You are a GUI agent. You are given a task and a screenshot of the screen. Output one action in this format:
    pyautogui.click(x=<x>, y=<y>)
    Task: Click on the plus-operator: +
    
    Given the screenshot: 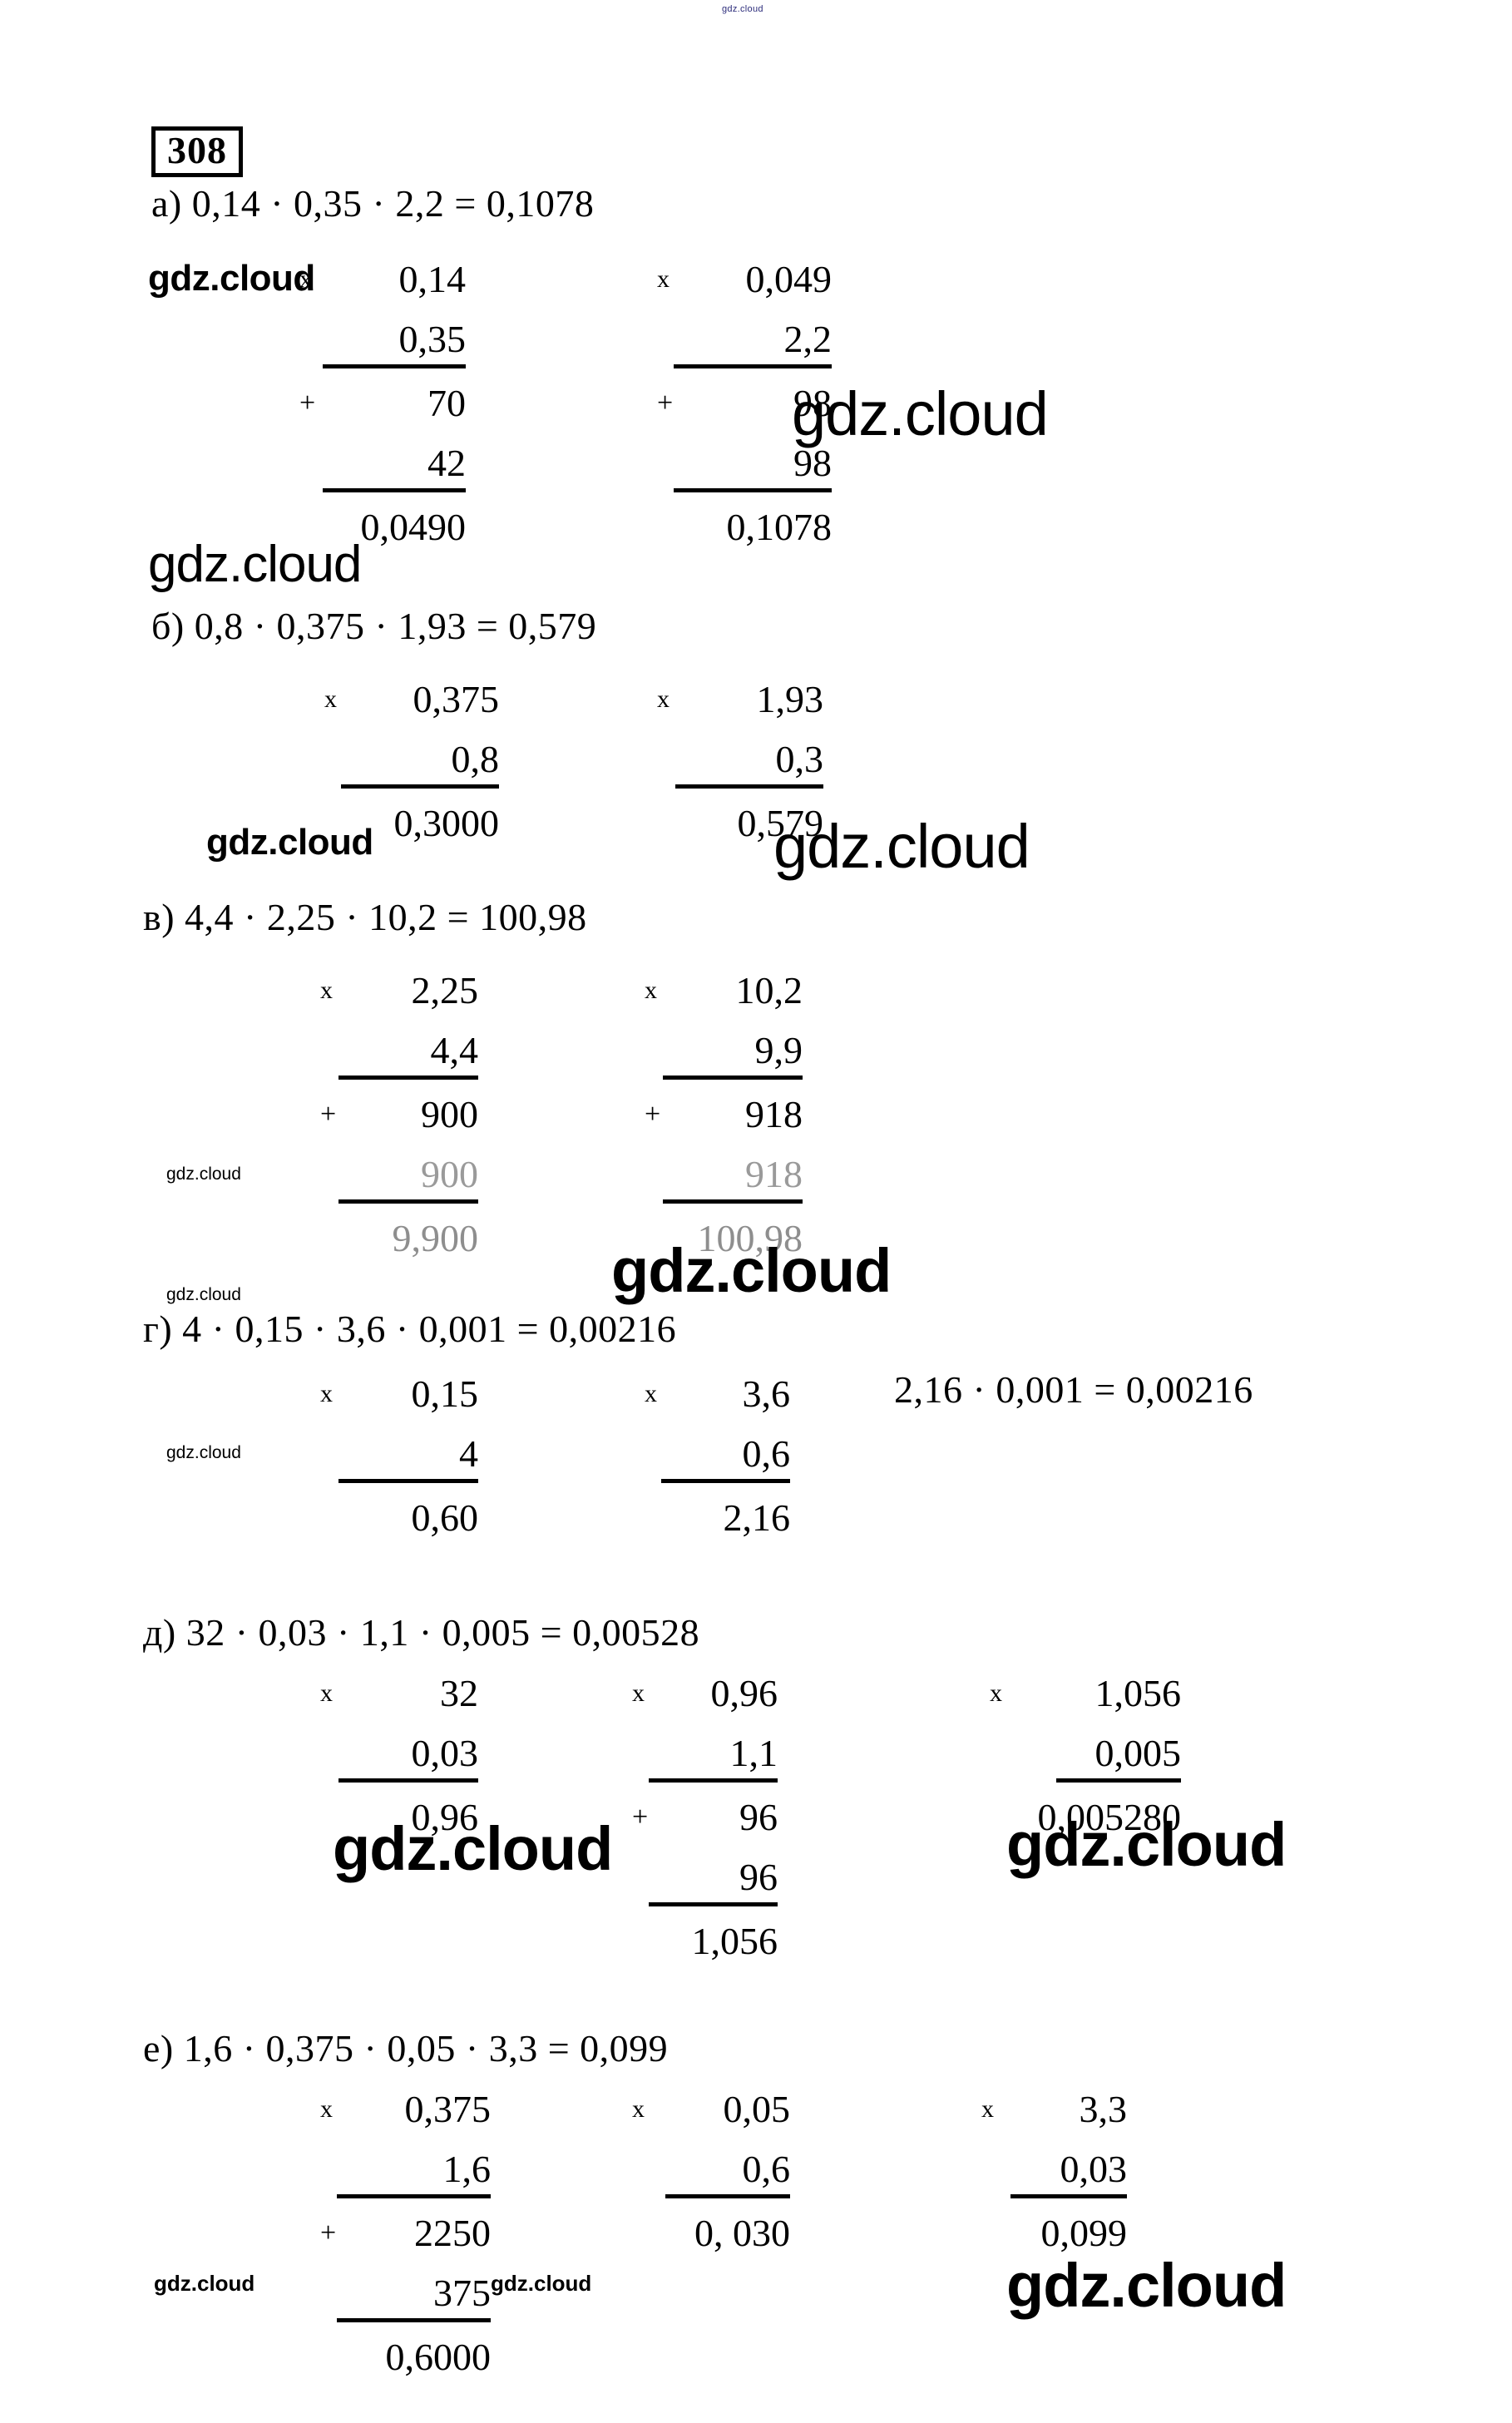 What is the action you would take?
    pyautogui.click(x=665, y=403)
    